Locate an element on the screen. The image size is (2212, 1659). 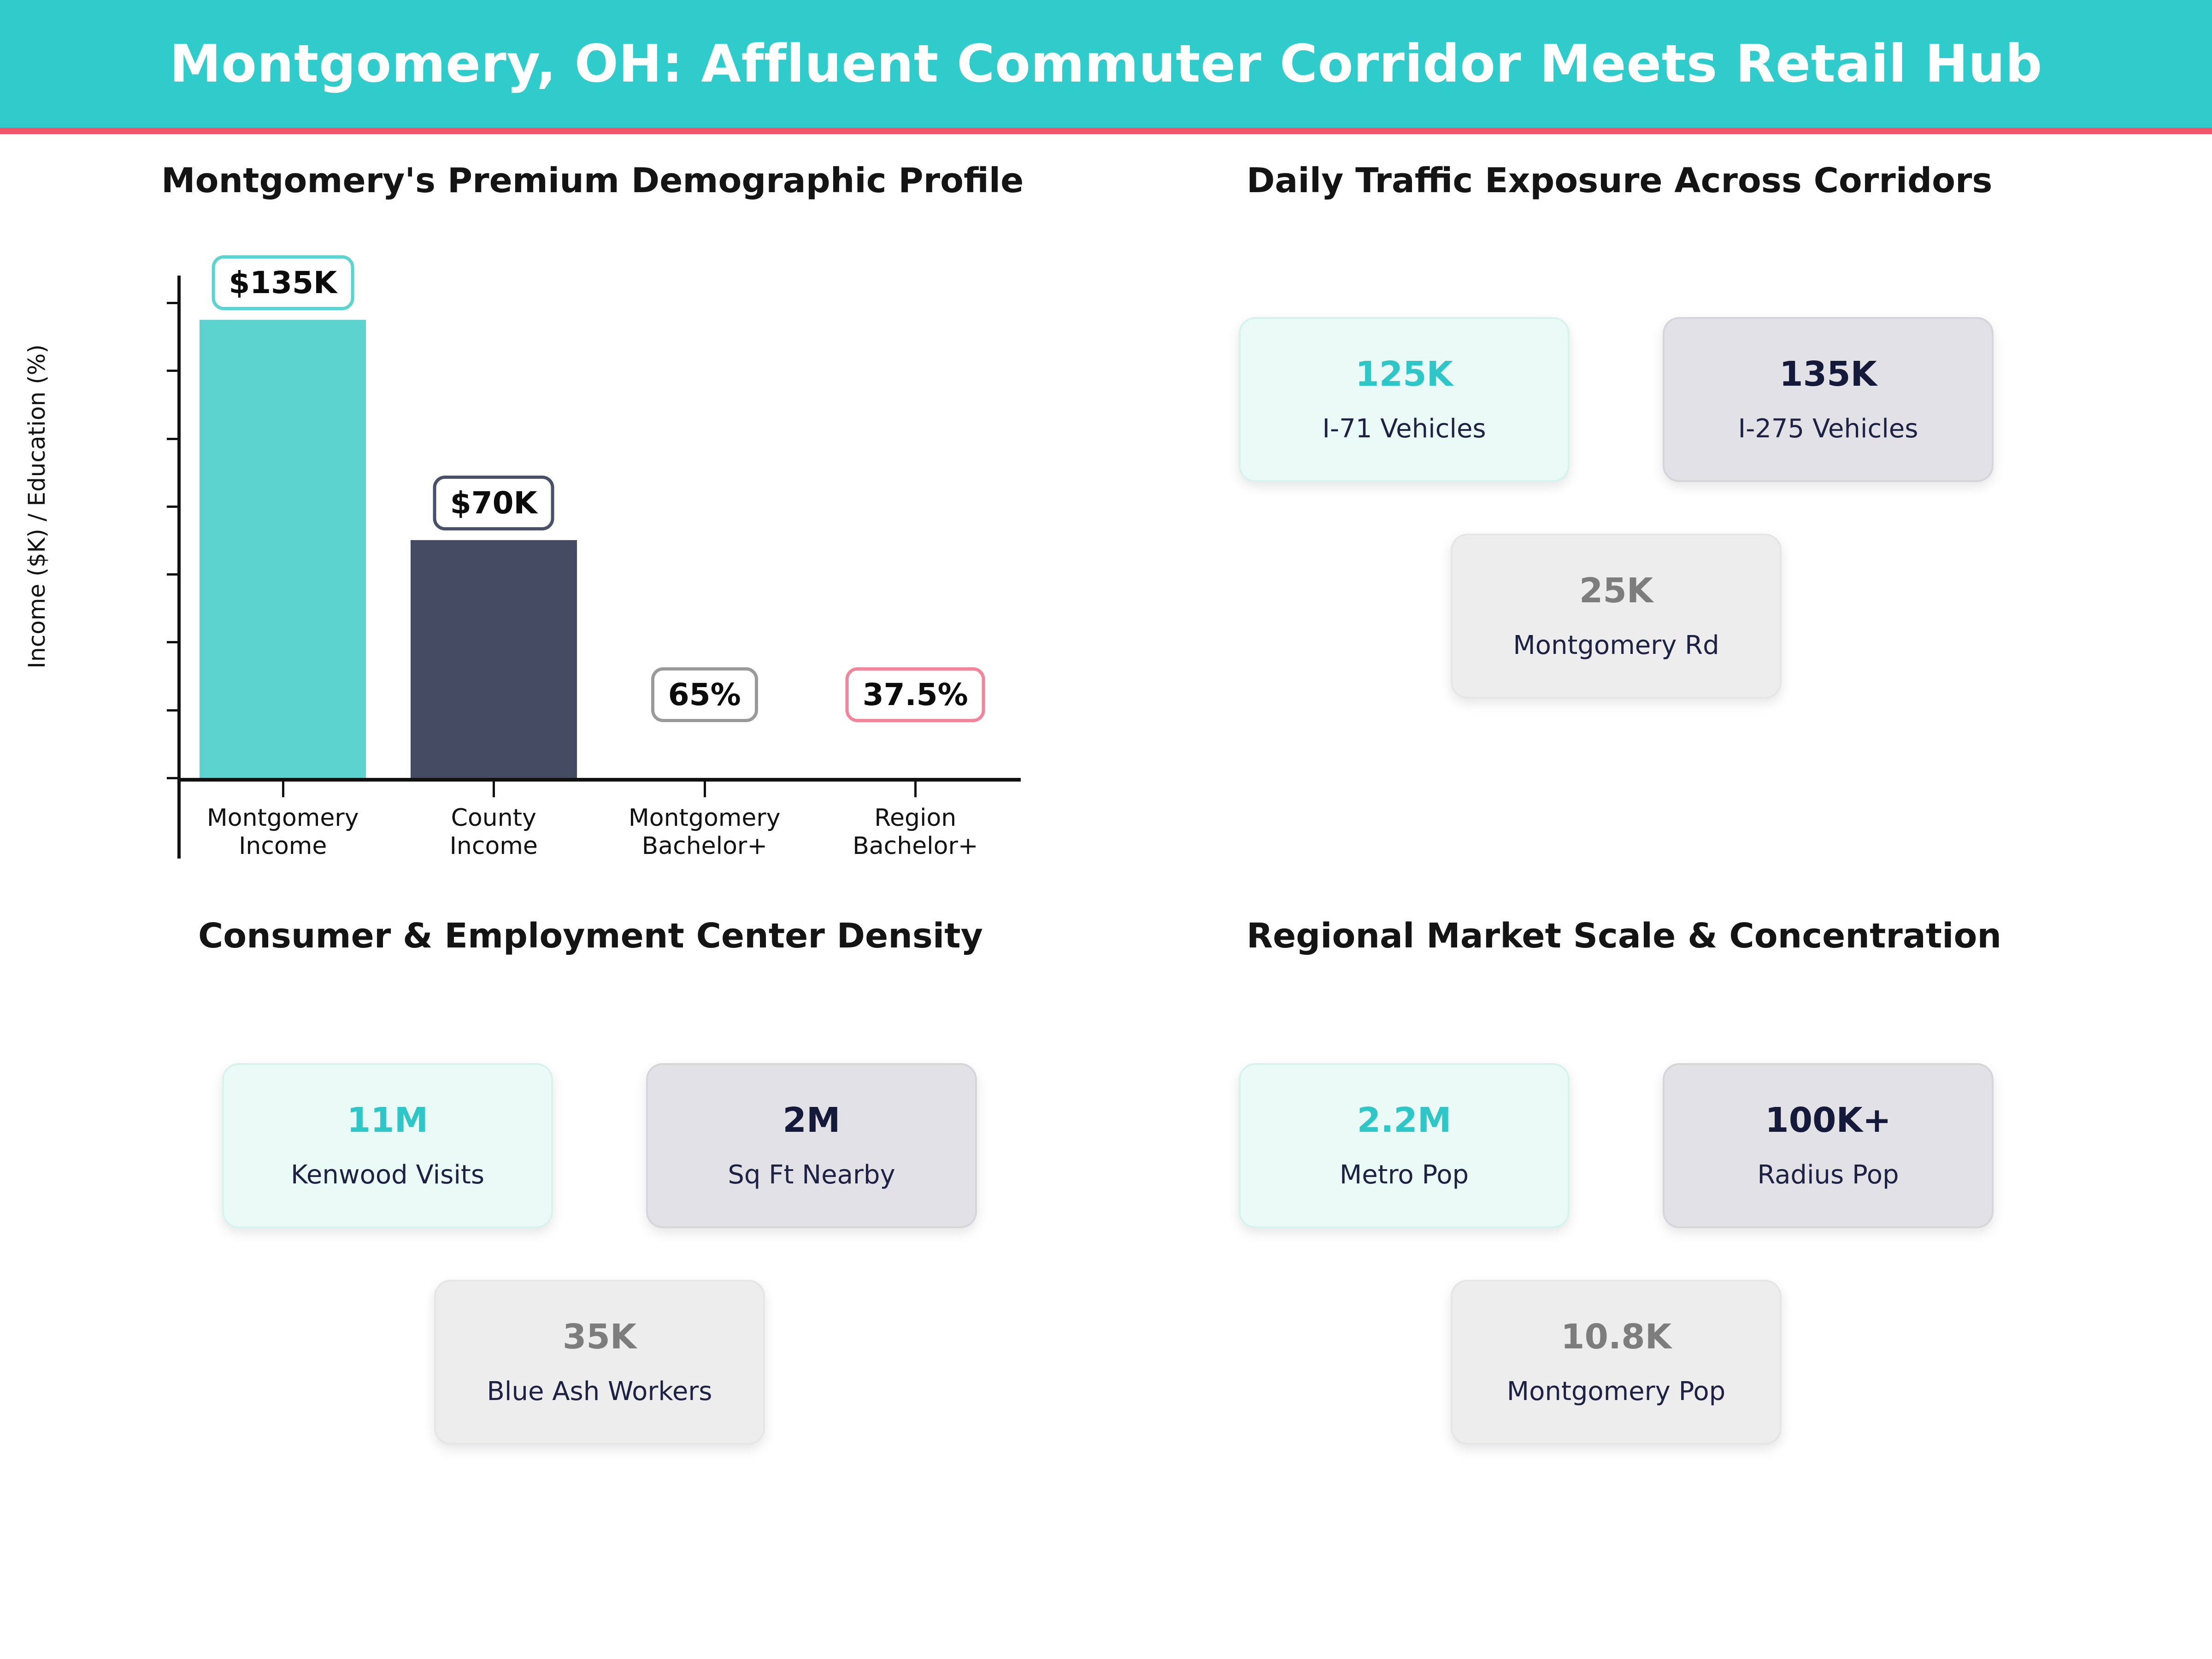
panel-title-consumer: Consumer & Employment Center Density is located at coordinates (590, 936).